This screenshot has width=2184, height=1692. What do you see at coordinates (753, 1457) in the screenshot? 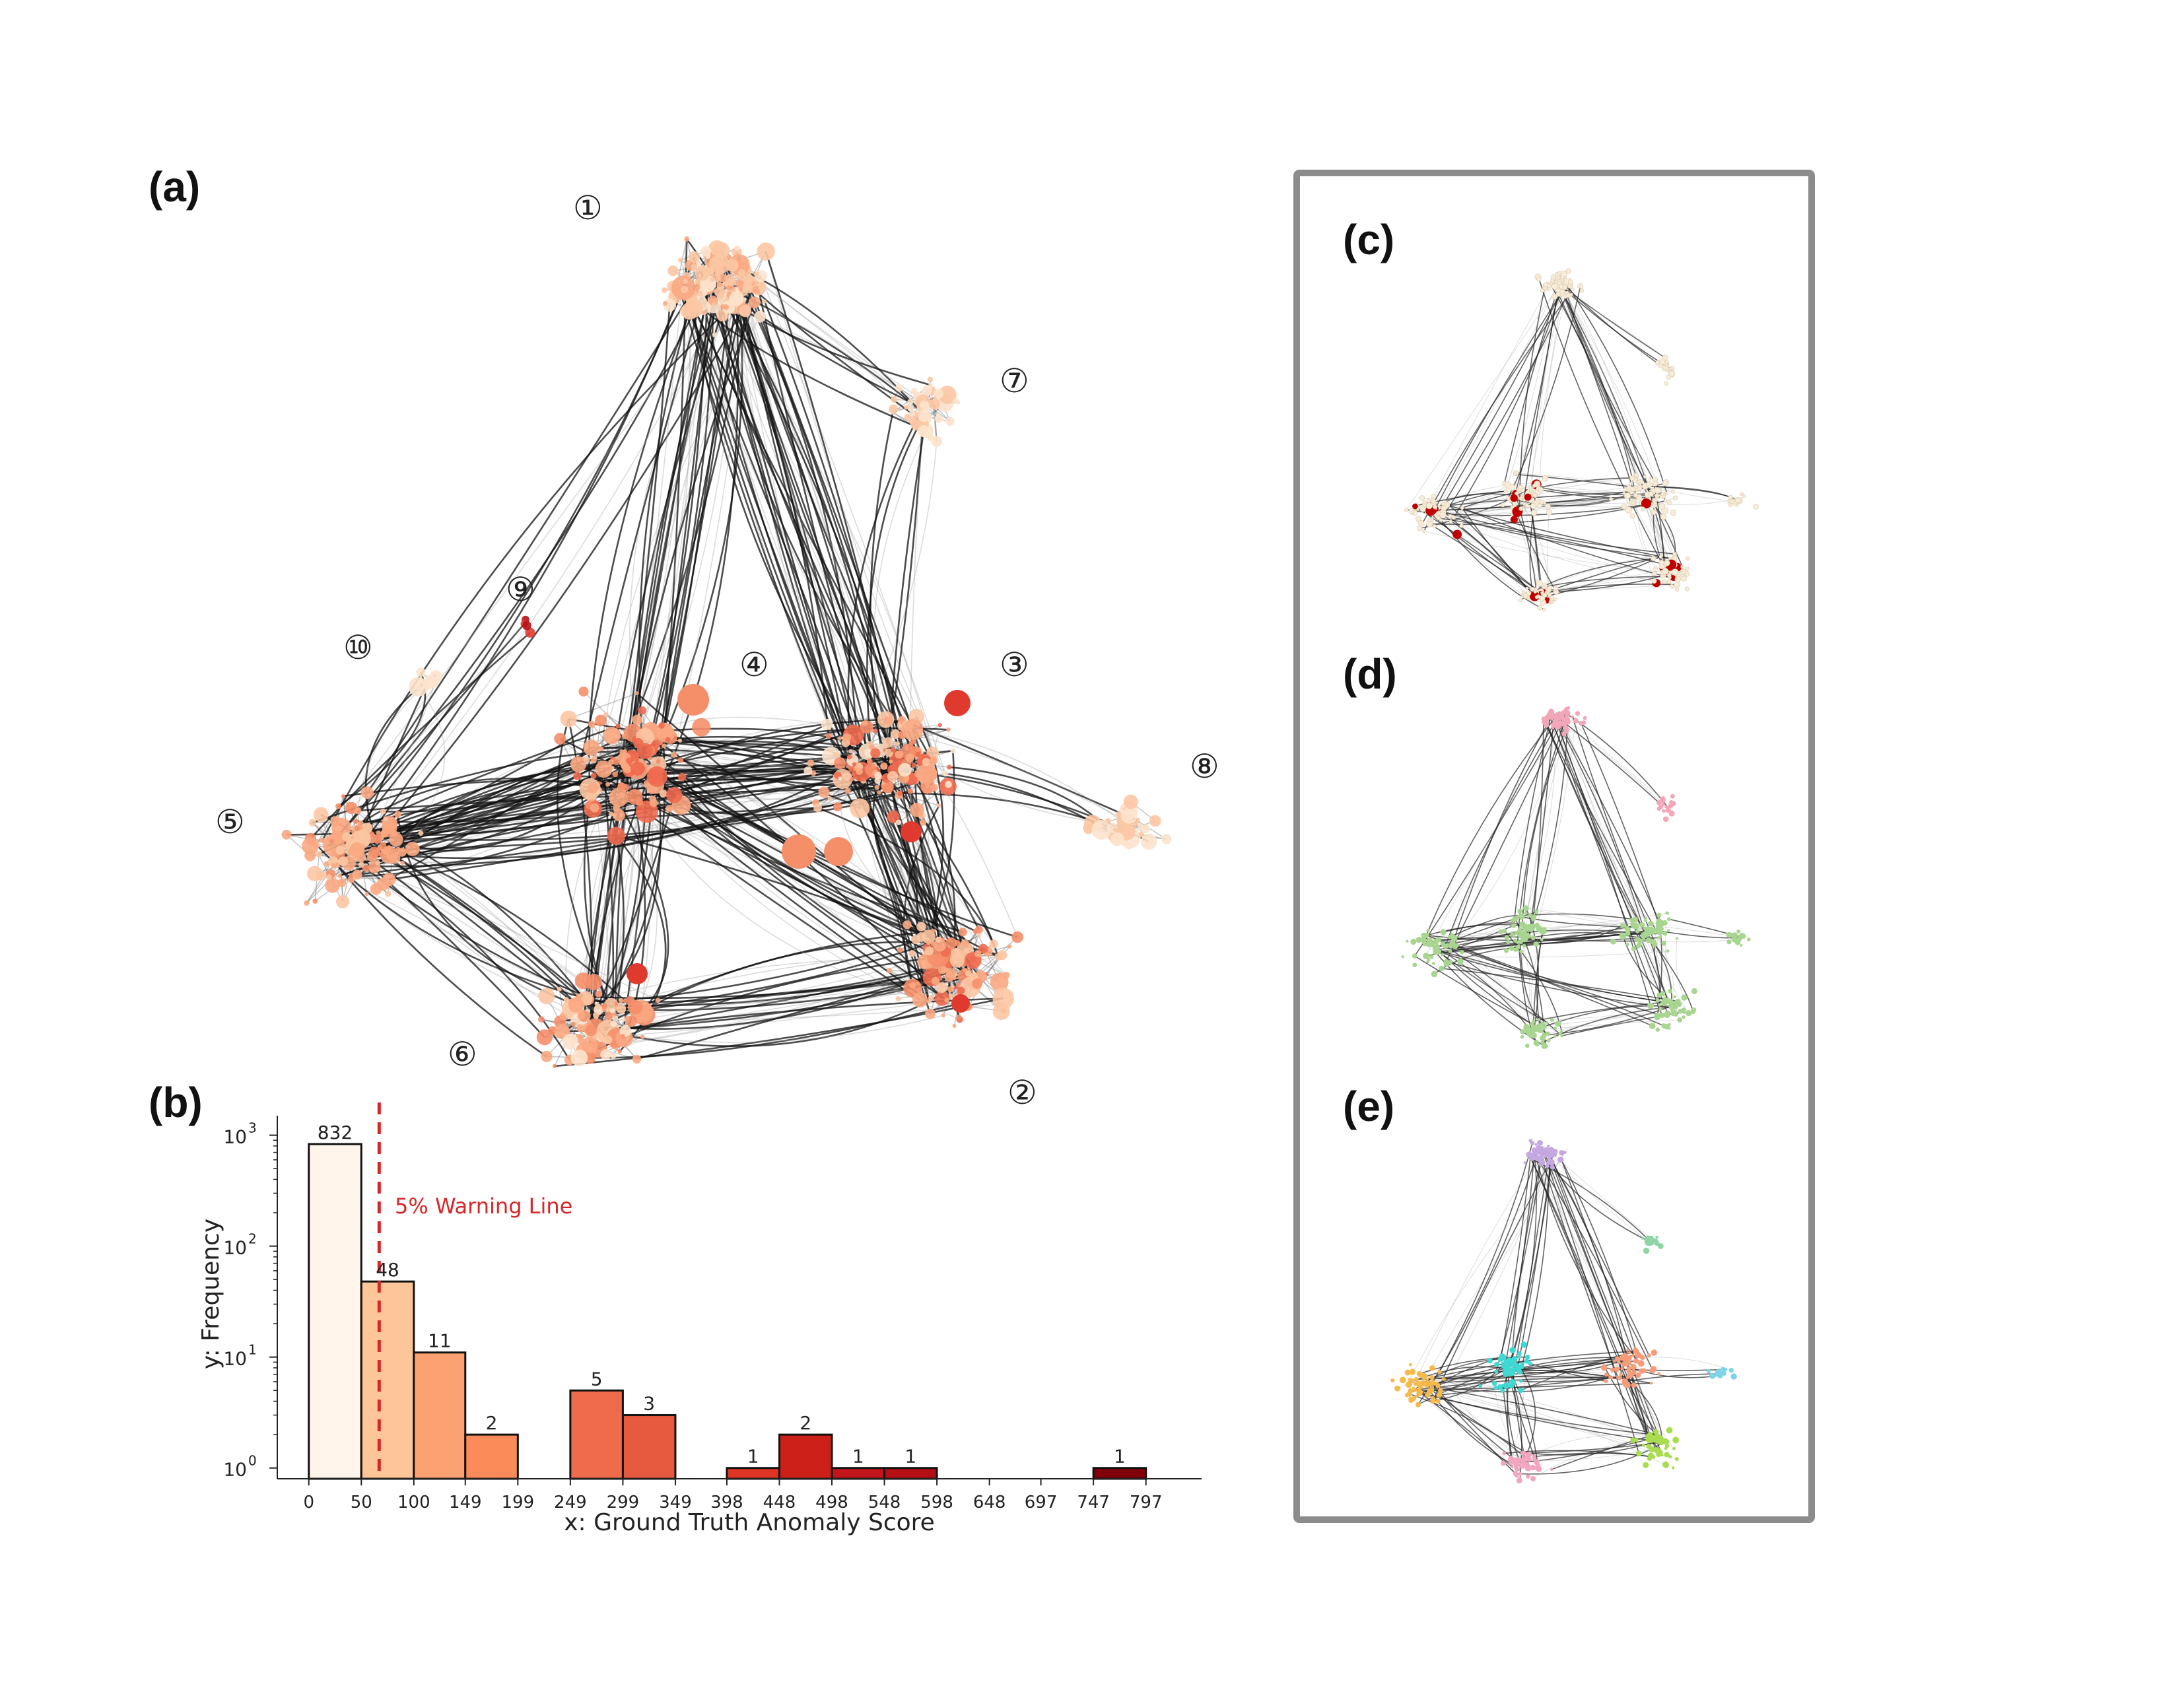
I see `bar-value-label: 1` at bounding box center [753, 1457].